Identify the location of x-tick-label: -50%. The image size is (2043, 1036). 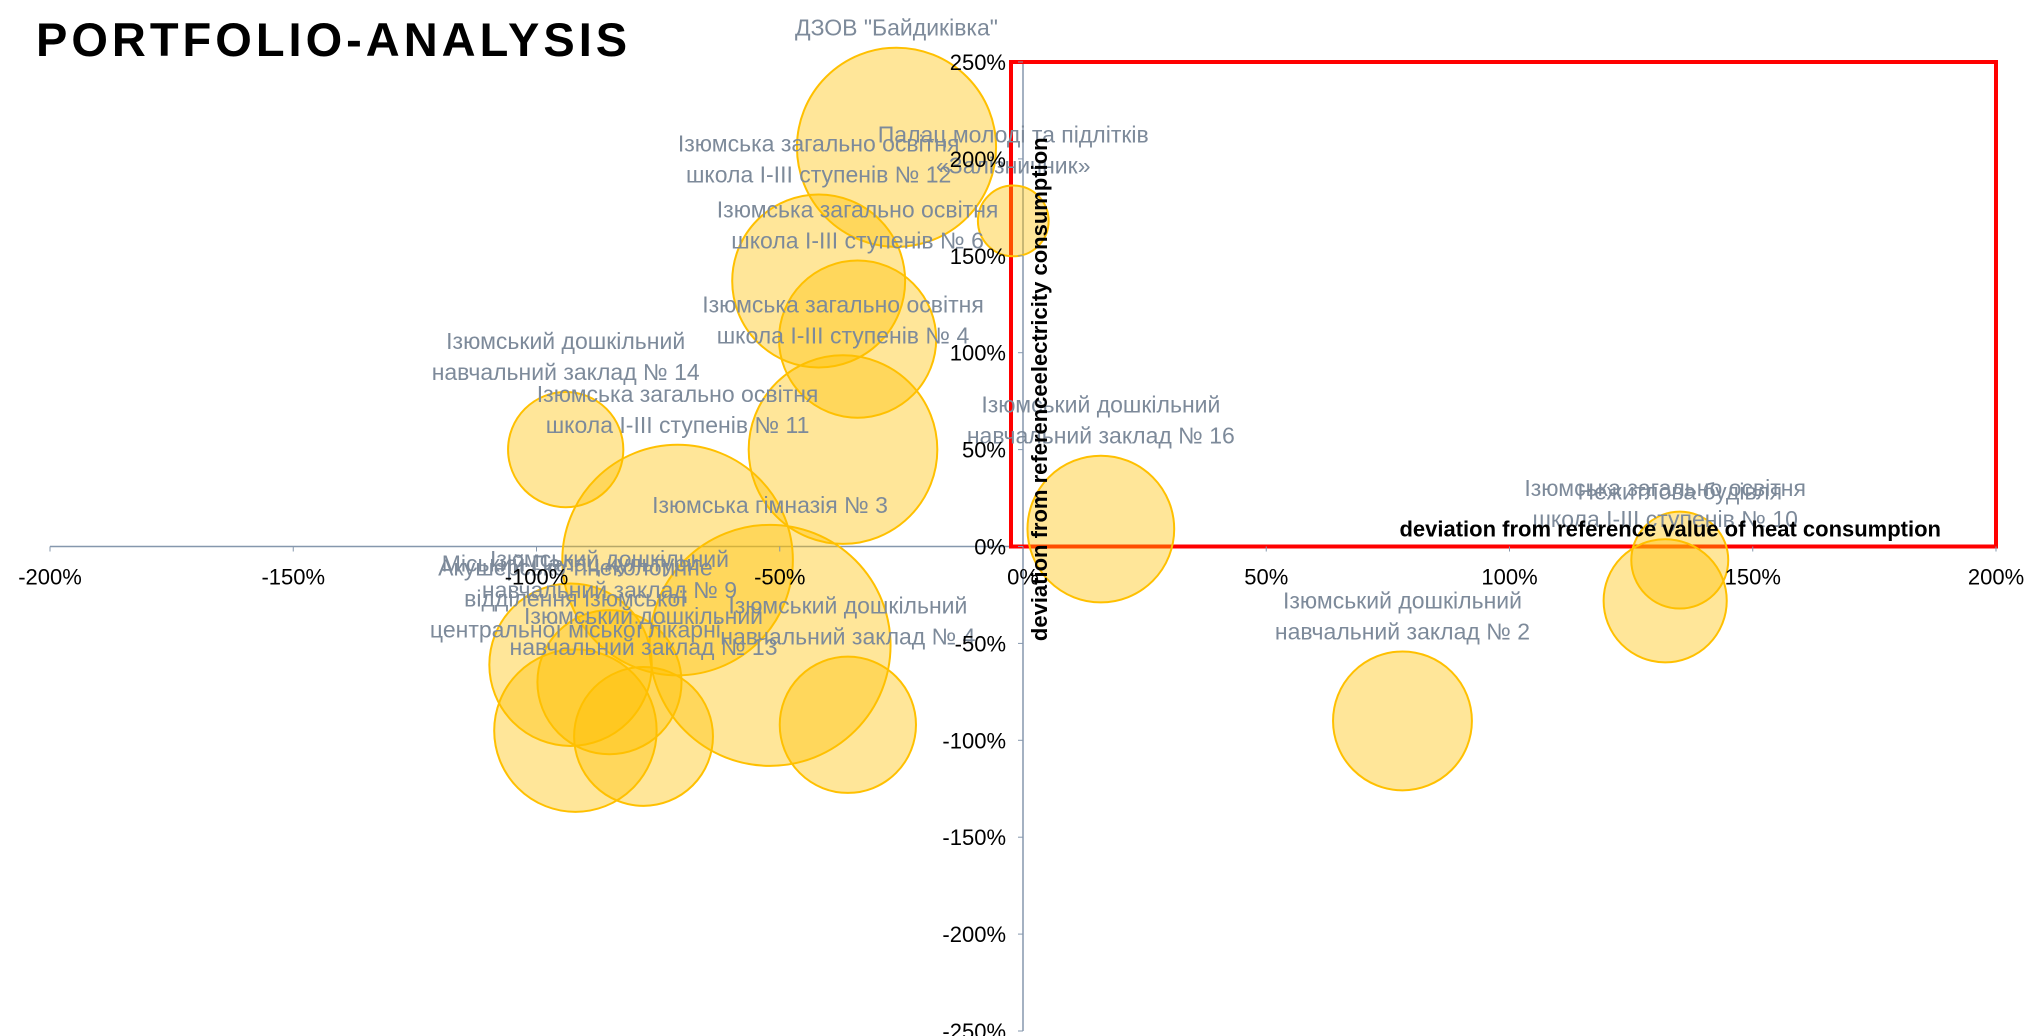
(779, 577).